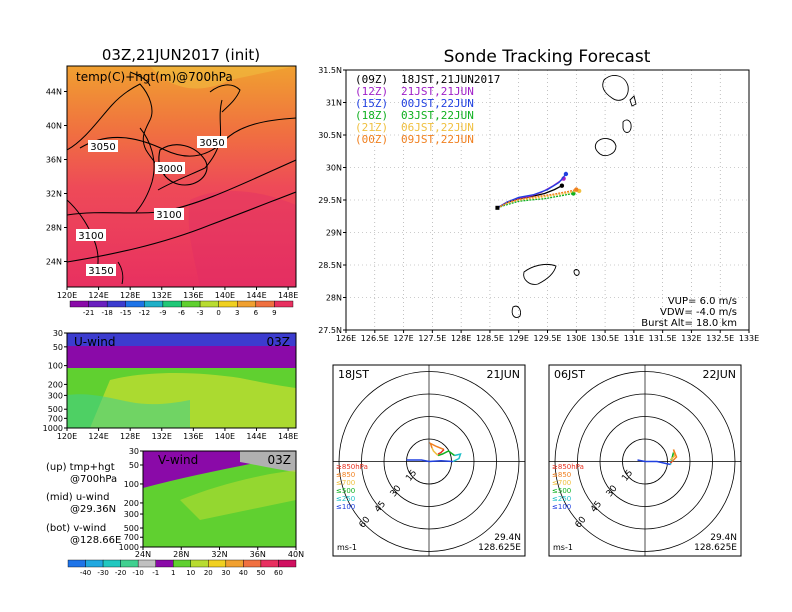 Image resolution: width=792 pixels, height=612 pixels. What do you see at coordinates (243, 573) in the screenshot?
I see `wind-colorbar-label: 40` at bounding box center [243, 573].